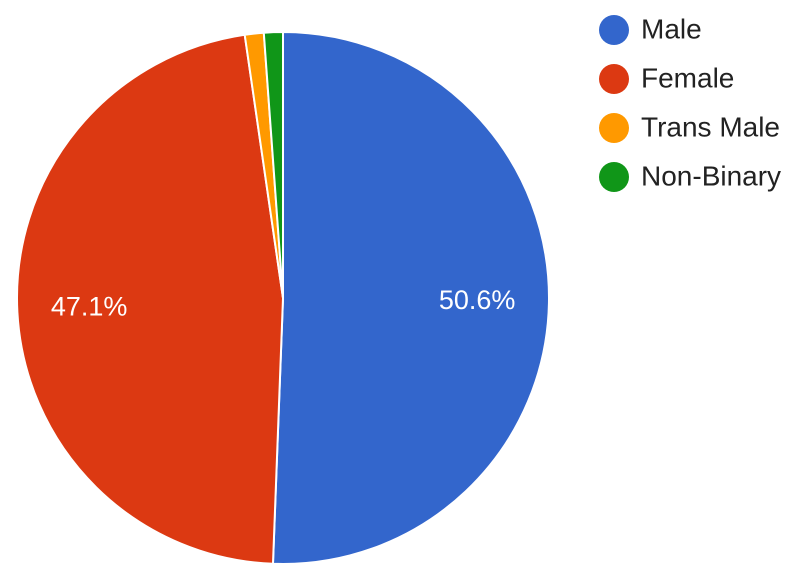  I want to click on legend-label: Male, so click(671, 28).